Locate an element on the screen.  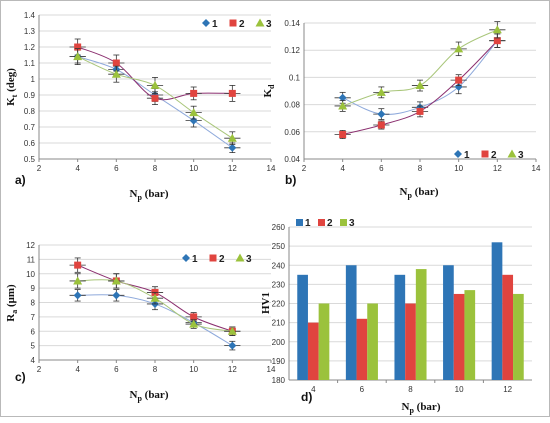
panel-label-a: a) is located at coordinates (20, 180).